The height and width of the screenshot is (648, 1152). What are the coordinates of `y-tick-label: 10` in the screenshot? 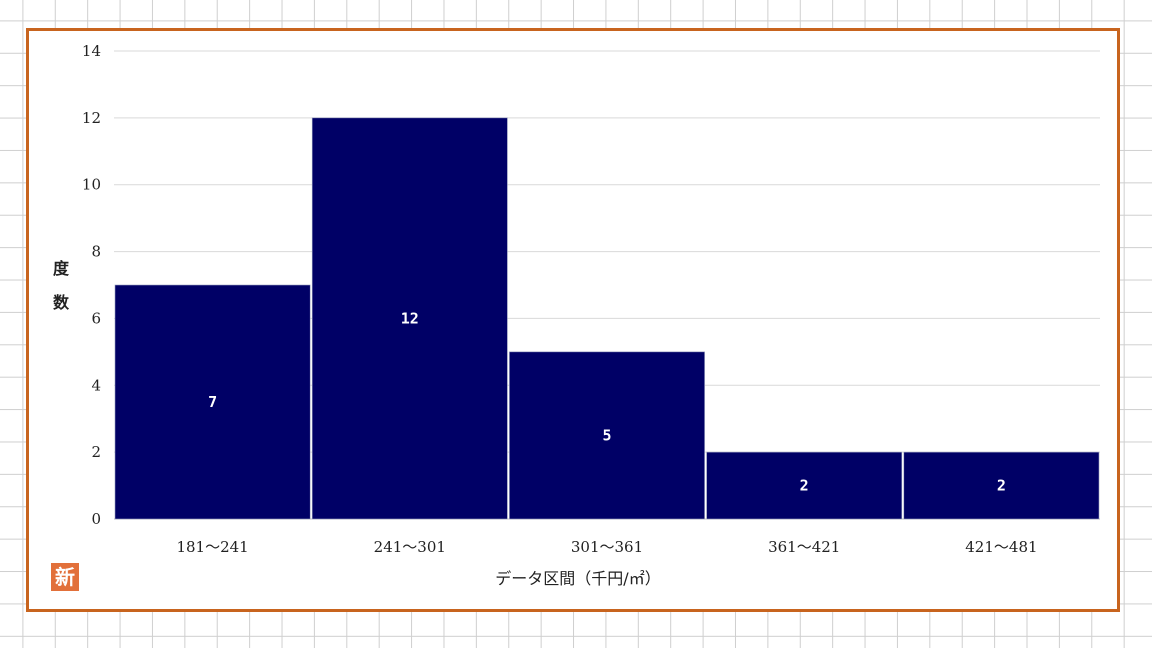 It's located at (91, 185).